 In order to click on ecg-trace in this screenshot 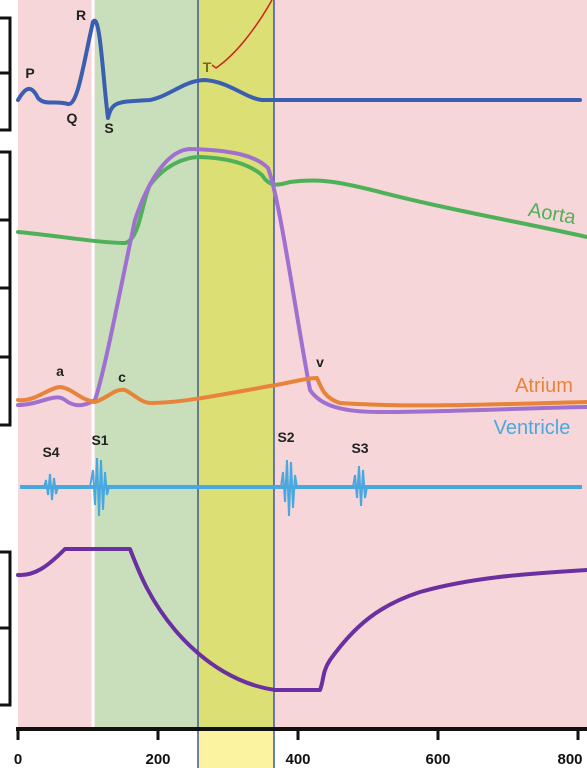, I will do `click(299, 69)`.